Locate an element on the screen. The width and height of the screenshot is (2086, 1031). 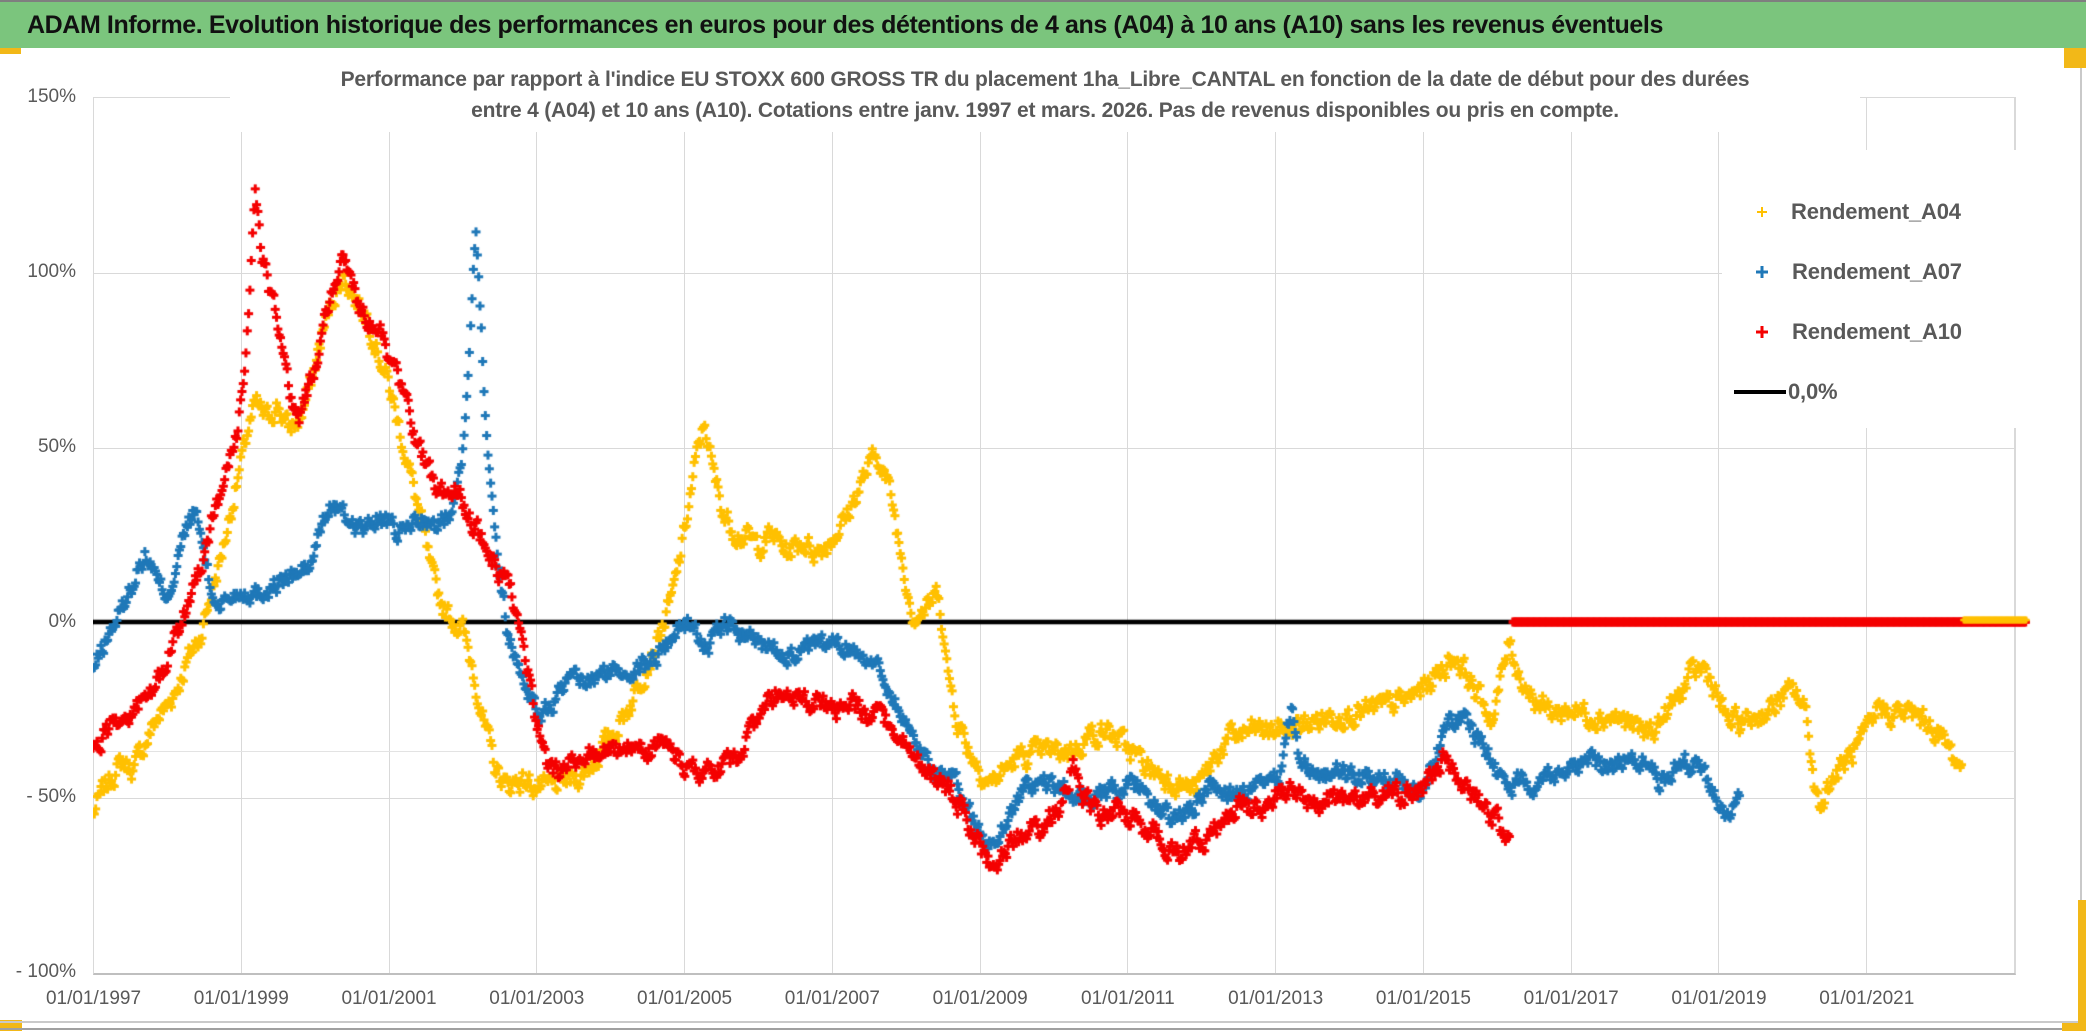
y-tick-label: 0% is located at coordinates (62, 621).